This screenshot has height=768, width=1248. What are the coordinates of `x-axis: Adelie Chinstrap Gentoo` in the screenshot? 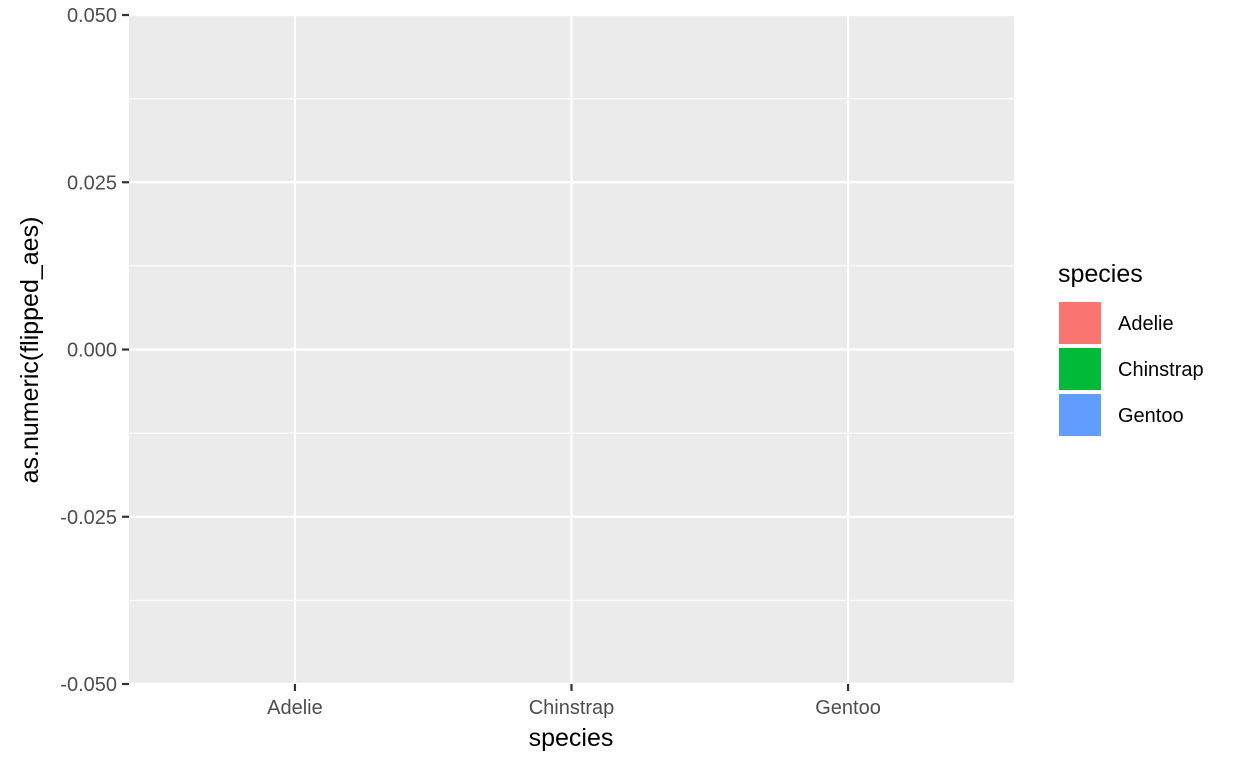 It's located at (574, 701).